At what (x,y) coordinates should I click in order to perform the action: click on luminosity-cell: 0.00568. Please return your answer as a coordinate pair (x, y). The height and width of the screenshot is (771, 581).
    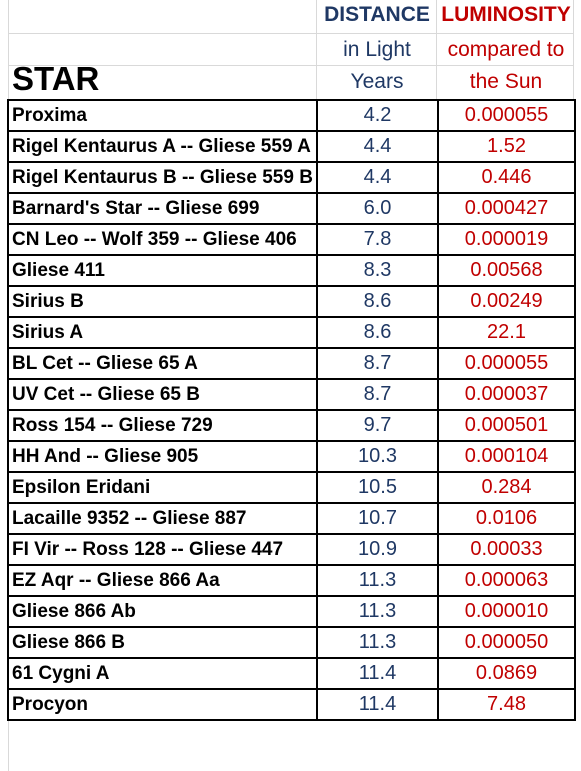
    Looking at the image, I should click on (506, 270).